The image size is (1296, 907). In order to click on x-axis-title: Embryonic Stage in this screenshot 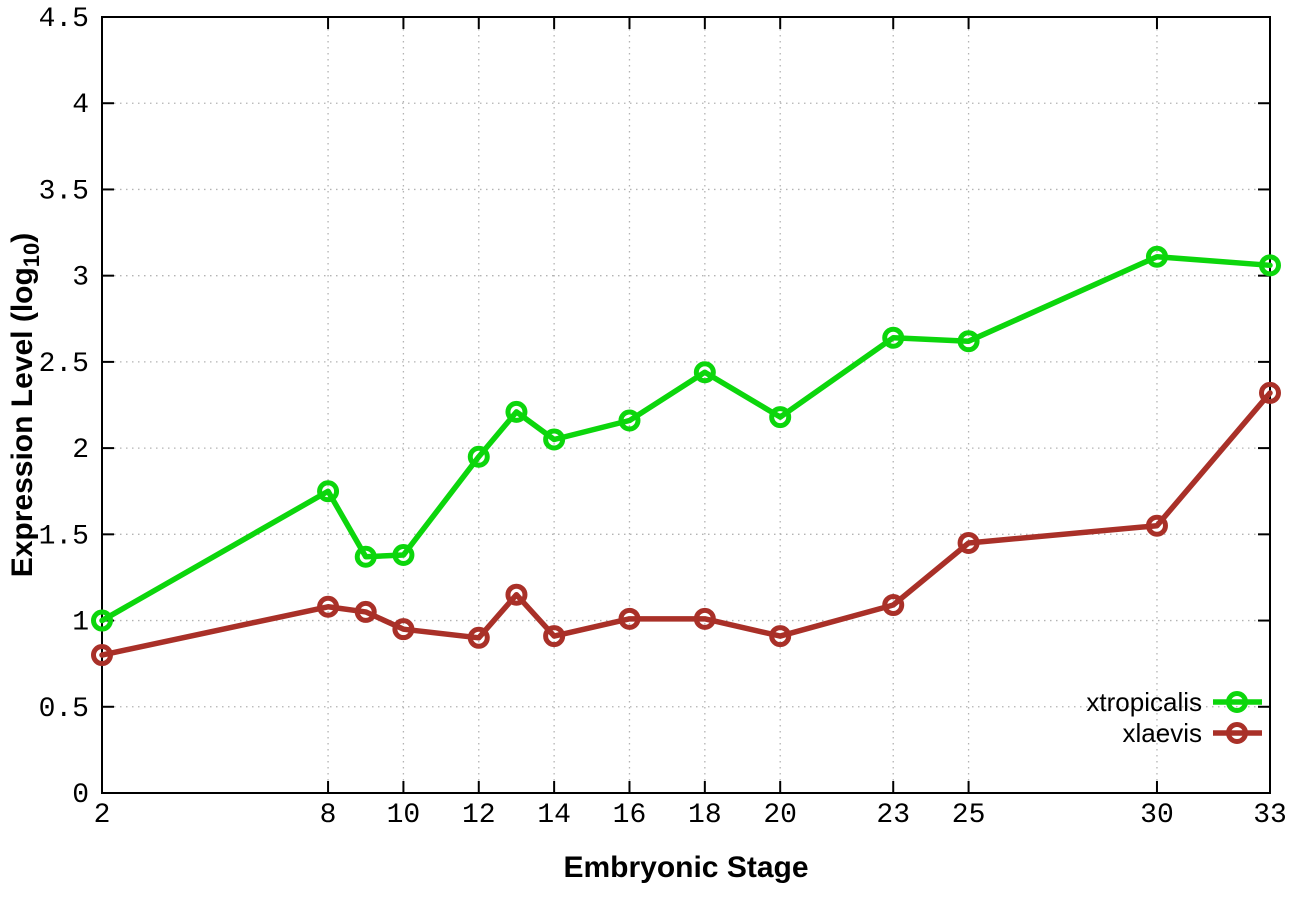, I will do `click(685, 867)`.